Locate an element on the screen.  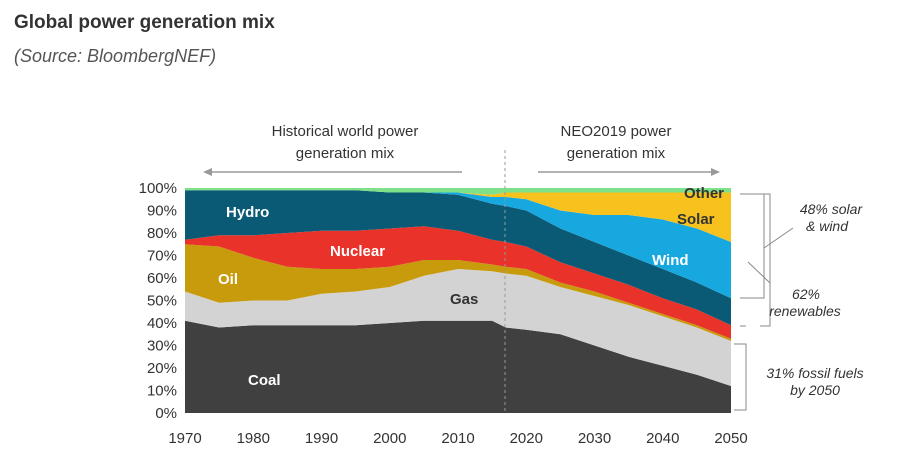
label-gas: Gas is located at coordinates (464, 299).